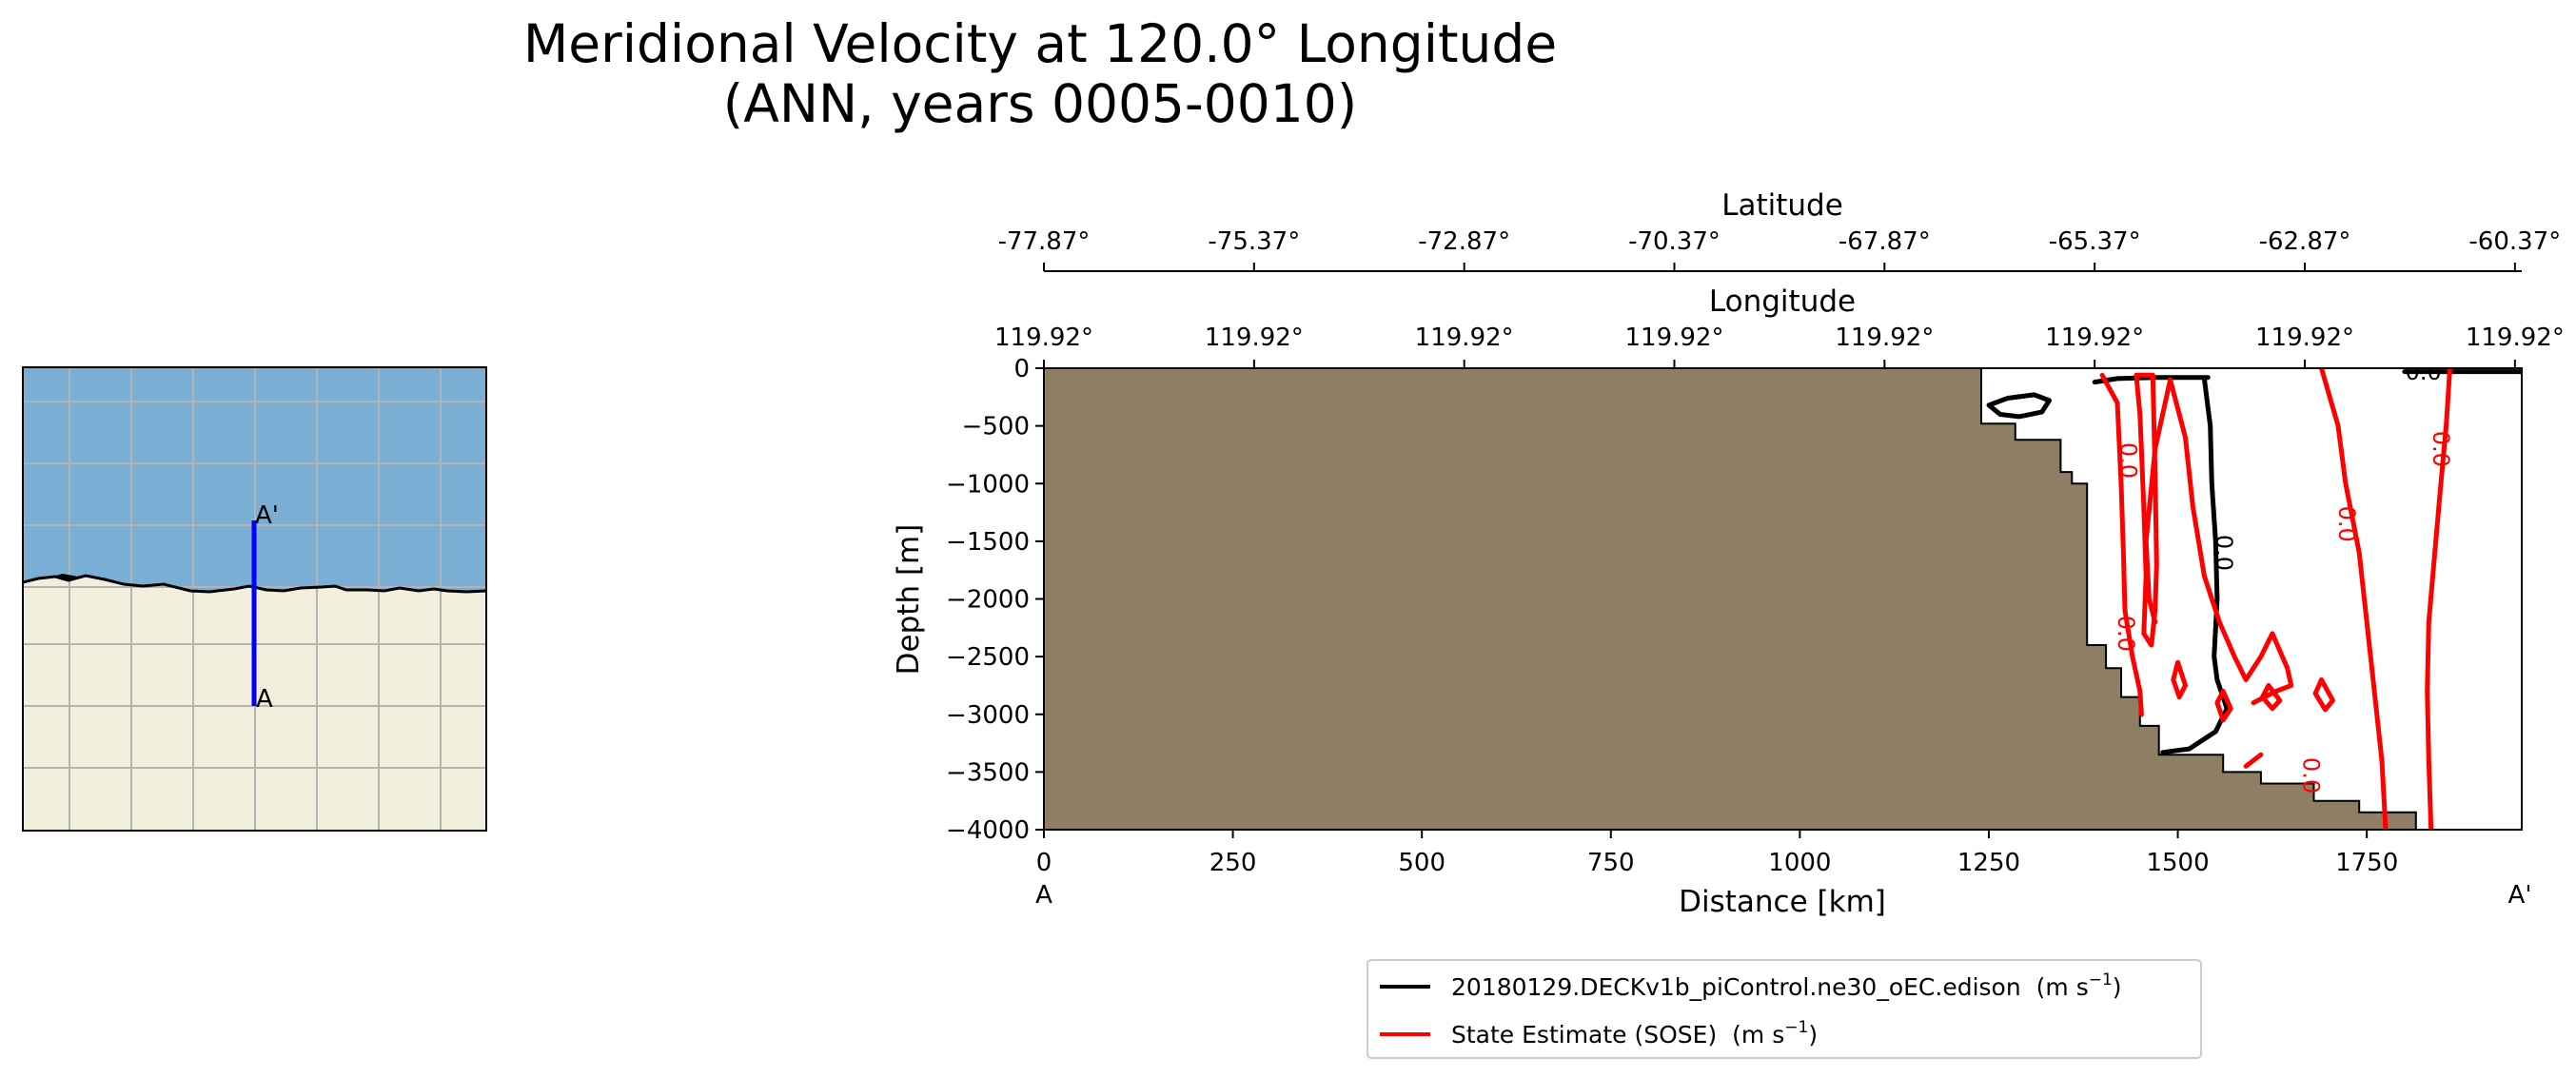 This screenshot has width=2576, height=1078. I want to click on latitude-tick-label: -77.87°, so click(1044, 241).